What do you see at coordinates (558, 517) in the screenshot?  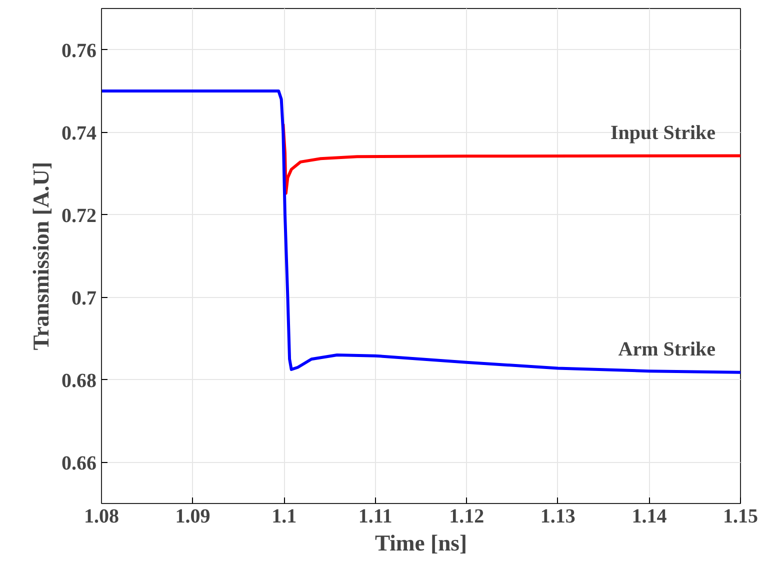 I see `x-tick-label: 1.13` at bounding box center [558, 517].